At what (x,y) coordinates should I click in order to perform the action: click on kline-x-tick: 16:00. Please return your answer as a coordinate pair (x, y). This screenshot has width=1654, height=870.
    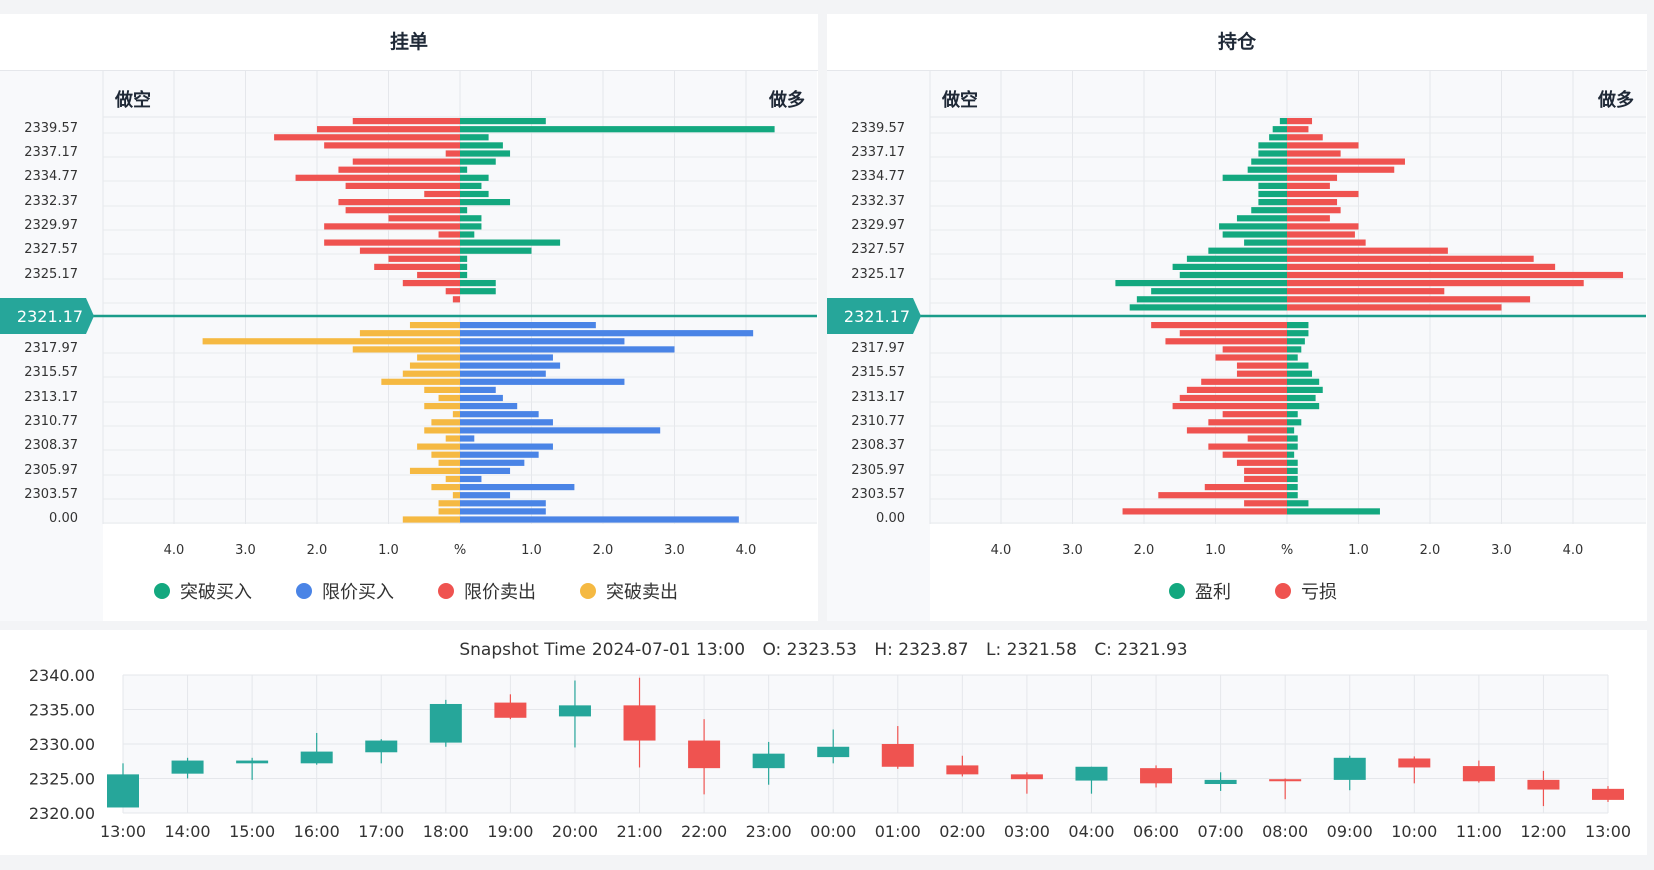
    Looking at the image, I should click on (317, 831).